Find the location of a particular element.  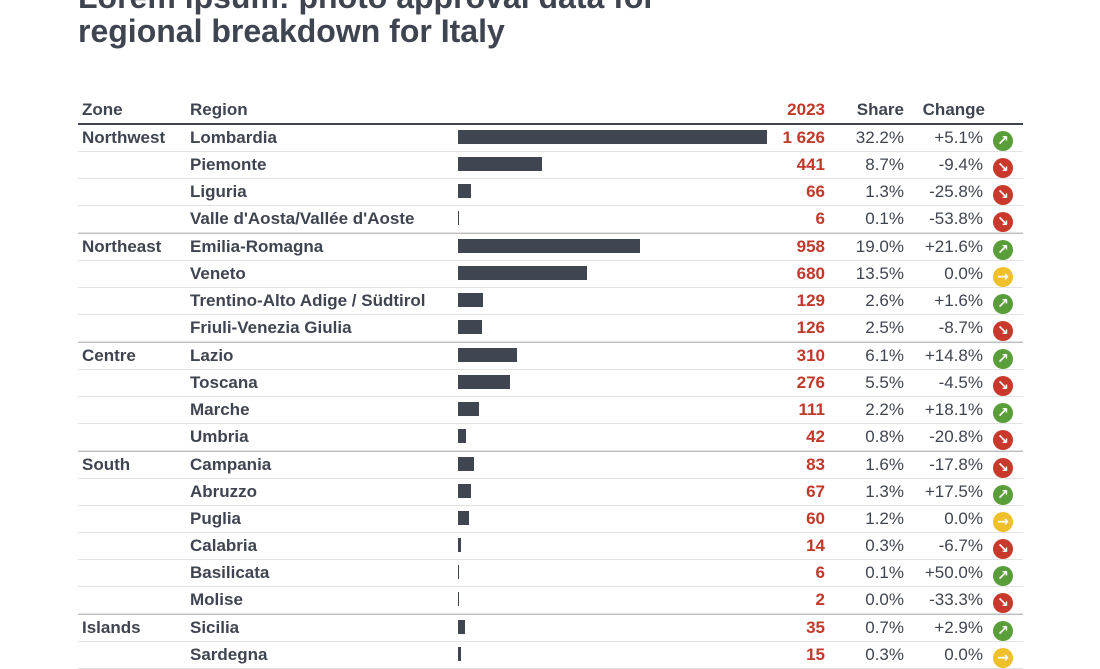

table-row: Basilicata 6 0.1% +50.0% ↗ is located at coordinates (550, 573).